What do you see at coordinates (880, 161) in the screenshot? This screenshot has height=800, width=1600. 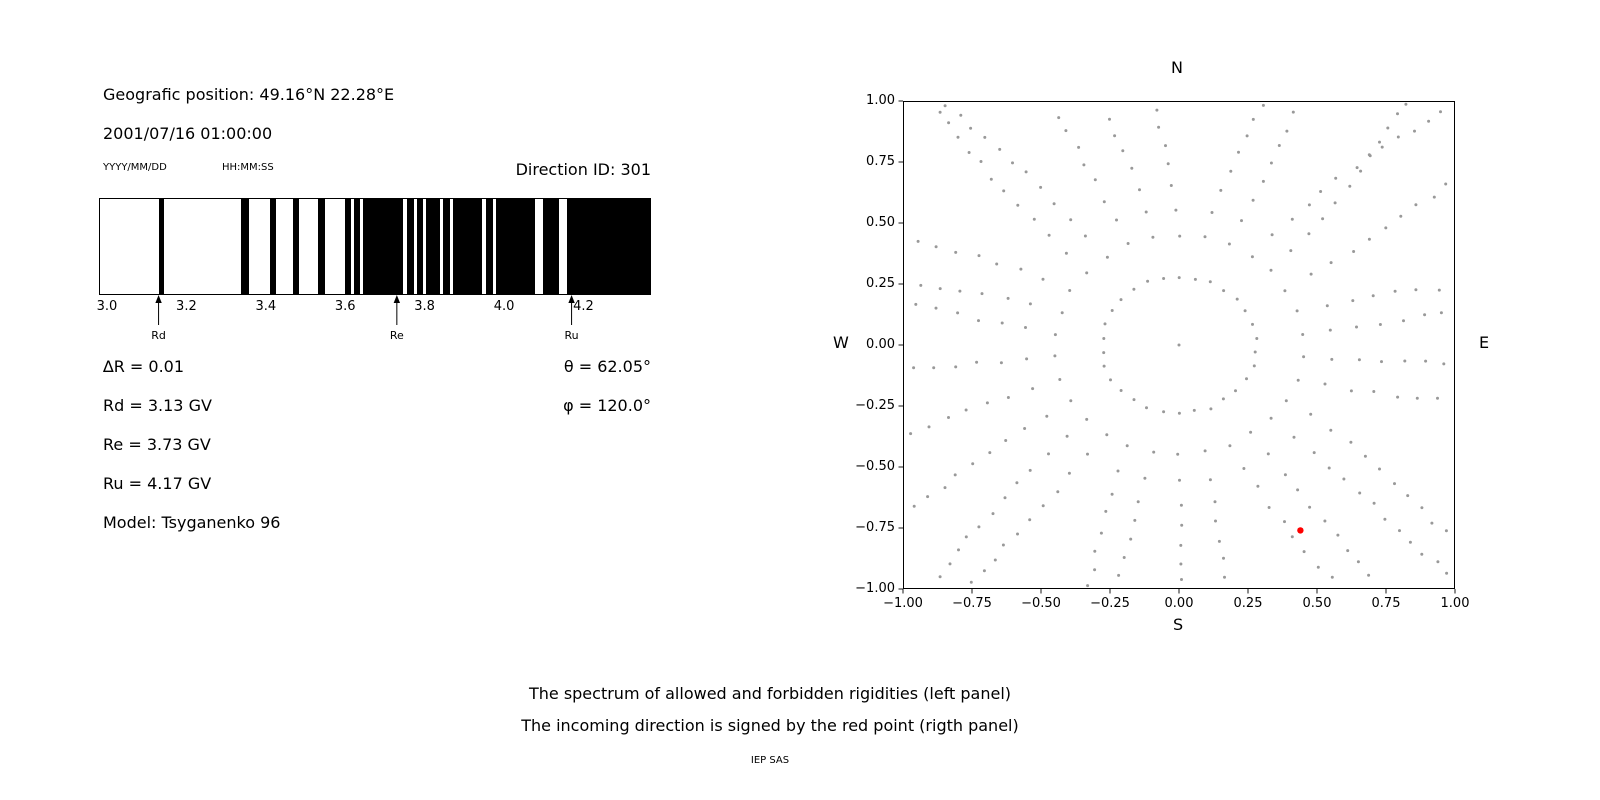 I see `y-tick-label: 0.75` at bounding box center [880, 161].